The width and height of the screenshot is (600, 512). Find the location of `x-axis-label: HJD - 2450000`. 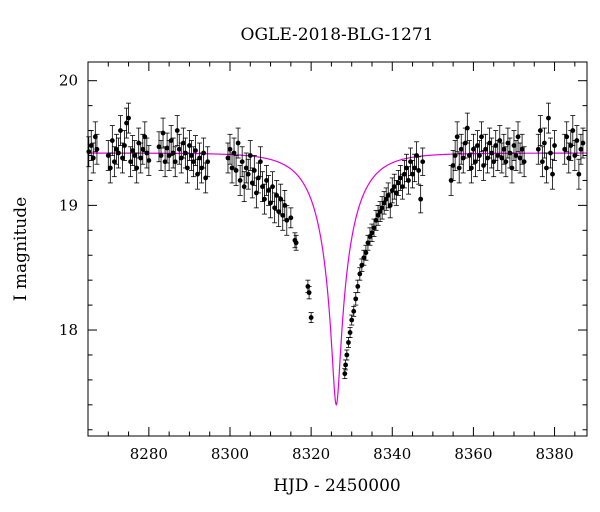

x-axis-label: HJD - 2450000 is located at coordinates (337, 486).